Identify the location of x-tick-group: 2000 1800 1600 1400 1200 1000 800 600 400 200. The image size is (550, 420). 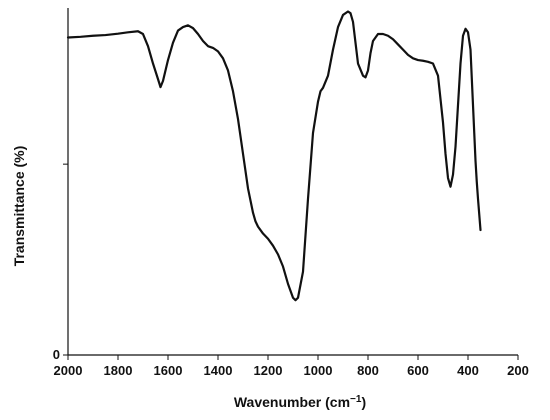
(291, 366).